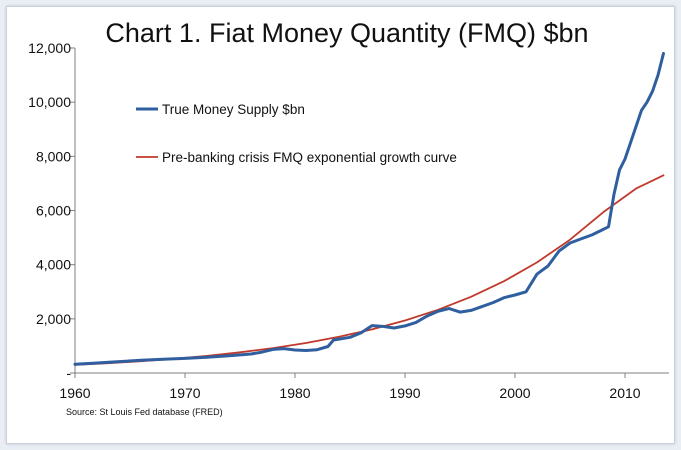  Describe the element at coordinates (144, 412) in the screenshot. I see `source-note: Source: St Louis Fed database (FRED)` at that location.